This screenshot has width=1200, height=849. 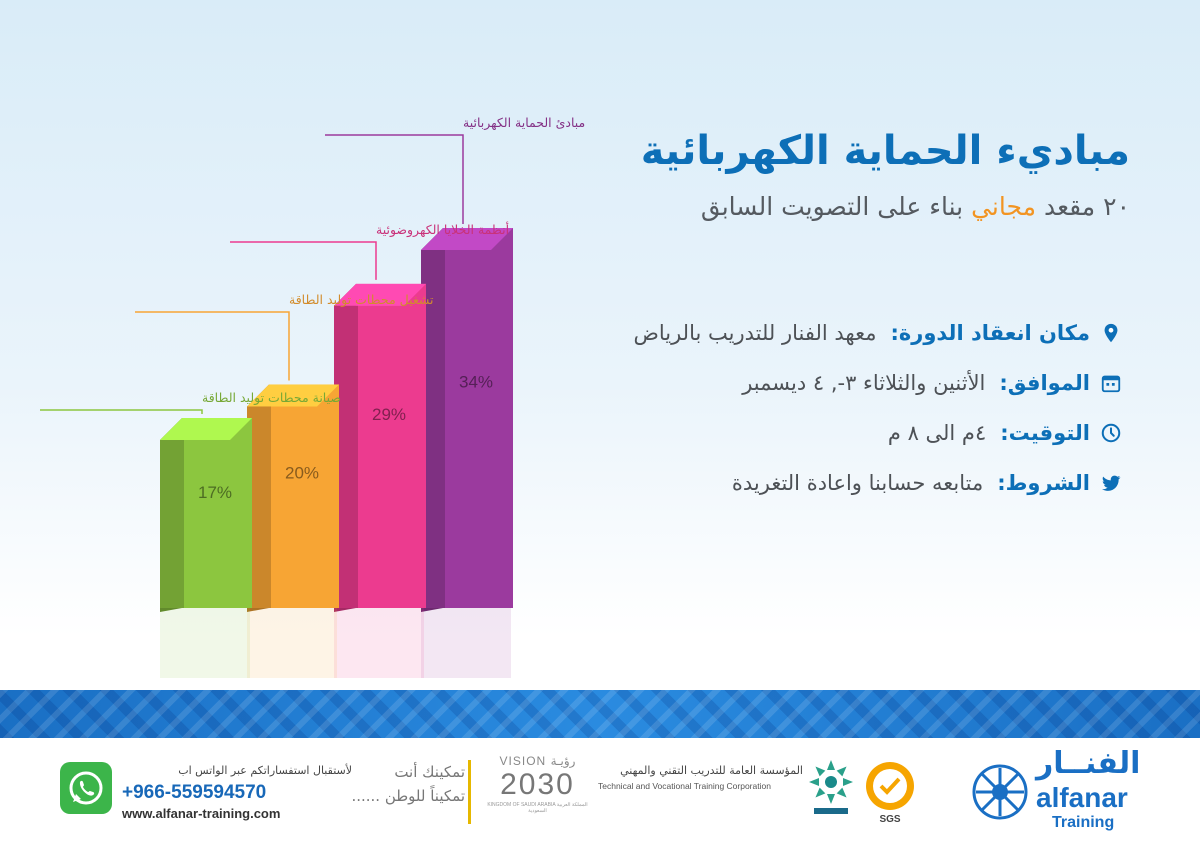 I want to click on category-label: مبادئ الحماية الكهربائية, so click(x=524, y=123).